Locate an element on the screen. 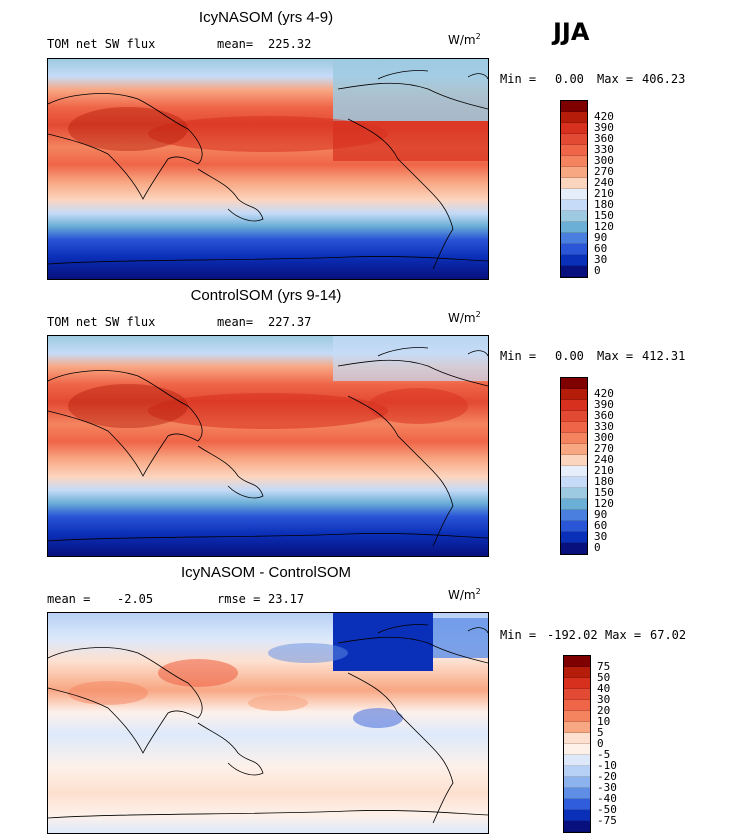 This screenshot has height=838, width=733. panel-3-mean-label: mean = is located at coordinates (69, 599).